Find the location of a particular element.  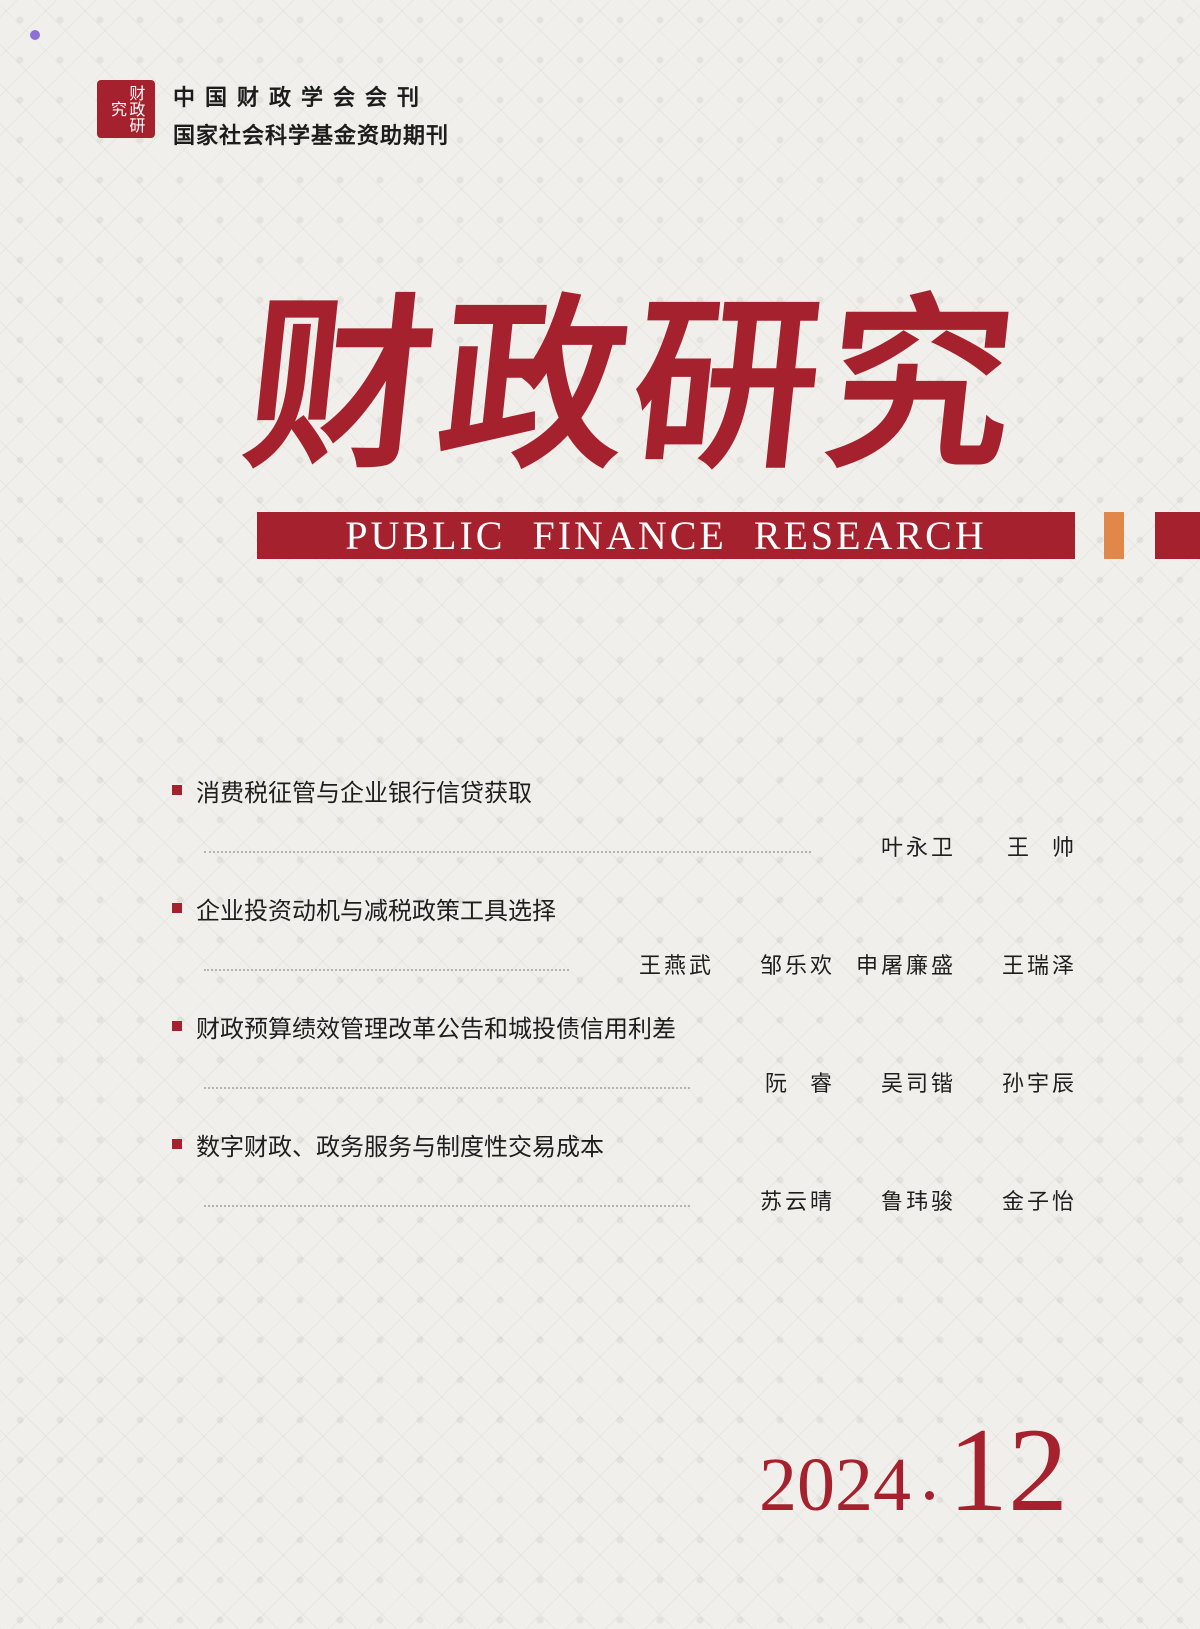

publisher-lines: 中国财政学会会刊 国家社会科学基金资助期刊 is located at coordinates (311, 115).